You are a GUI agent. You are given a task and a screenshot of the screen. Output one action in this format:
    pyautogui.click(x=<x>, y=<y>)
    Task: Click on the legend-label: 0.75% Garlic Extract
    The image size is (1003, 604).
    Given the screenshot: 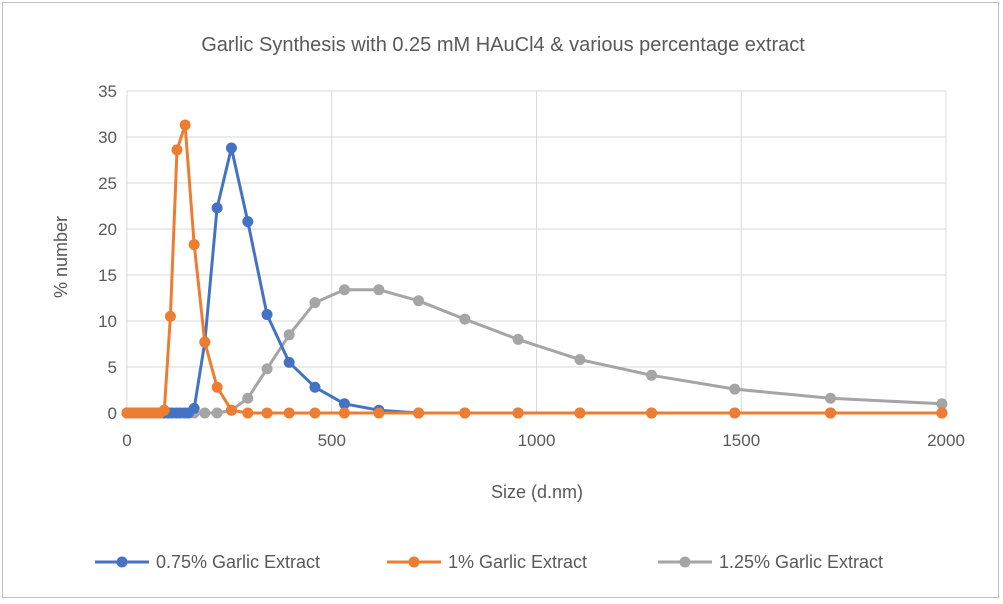 What is the action you would take?
    pyautogui.click(x=238, y=562)
    